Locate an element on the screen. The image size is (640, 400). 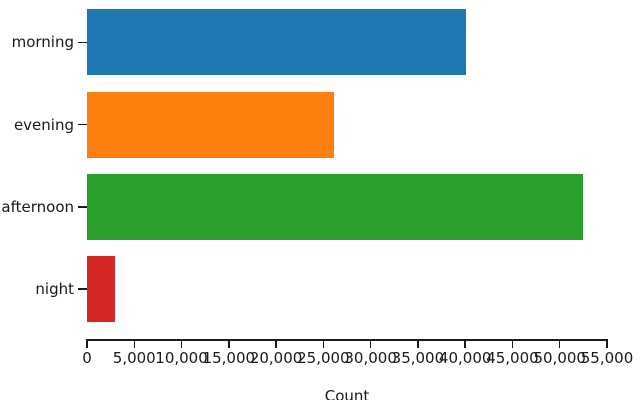
y-tick-morning is located at coordinates (82, 42).